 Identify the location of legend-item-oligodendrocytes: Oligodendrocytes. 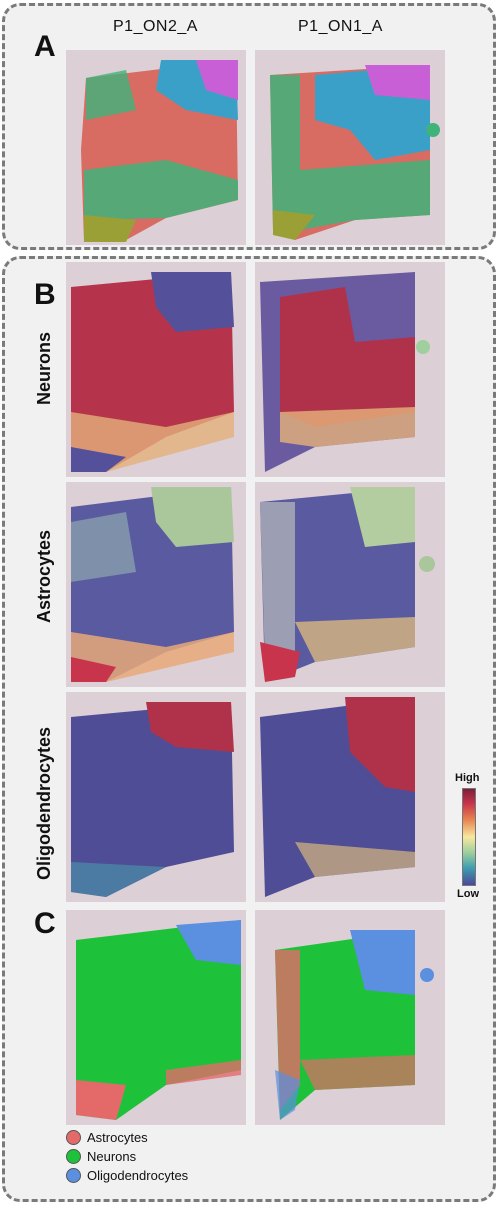
(127, 1175).